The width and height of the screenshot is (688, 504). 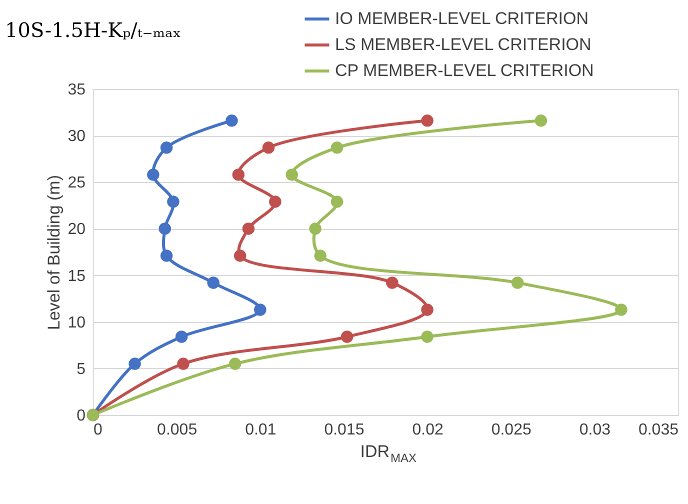 What do you see at coordinates (463, 44) in the screenshot?
I see `legend-label: LS MEMBER-LEVEL CRITERION` at bounding box center [463, 44].